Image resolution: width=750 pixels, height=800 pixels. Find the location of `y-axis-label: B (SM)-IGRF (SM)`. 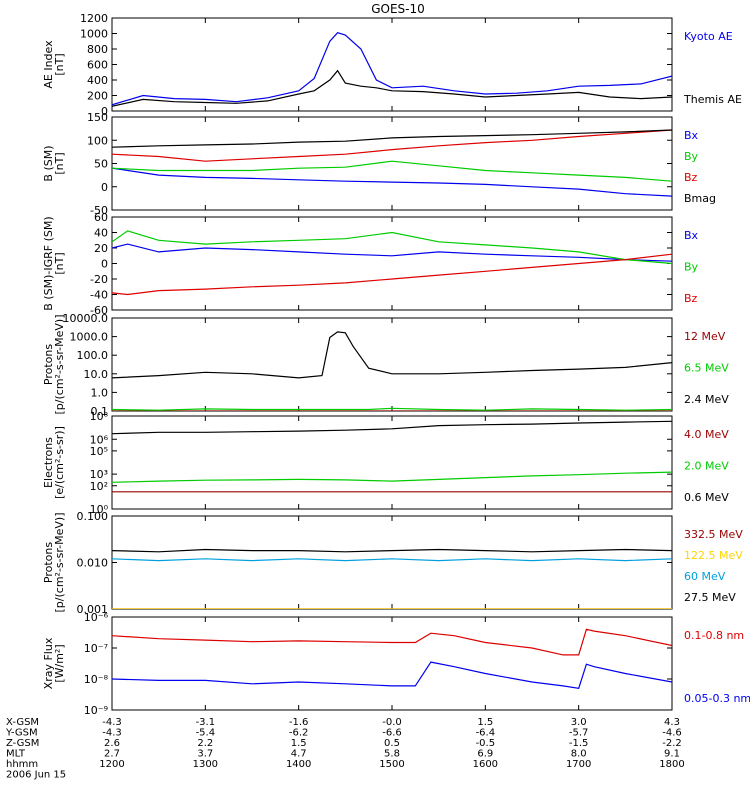

y-axis-label: B (SM)-IGRF (SM) is located at coordinates (48, 263).